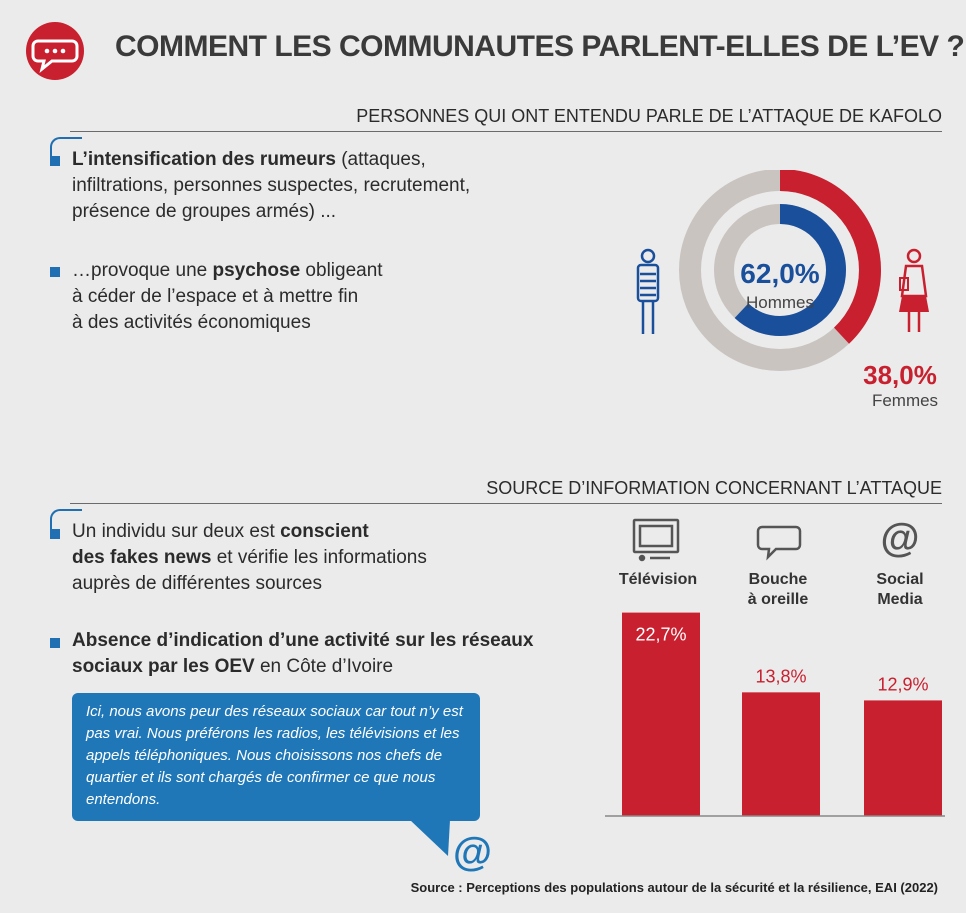 This screenshot has width=966, height=913. What do you see at coordinates (780, 302) in the screenshot?
I see `men-series-label: Hommes` at bounding box center [780, 302].